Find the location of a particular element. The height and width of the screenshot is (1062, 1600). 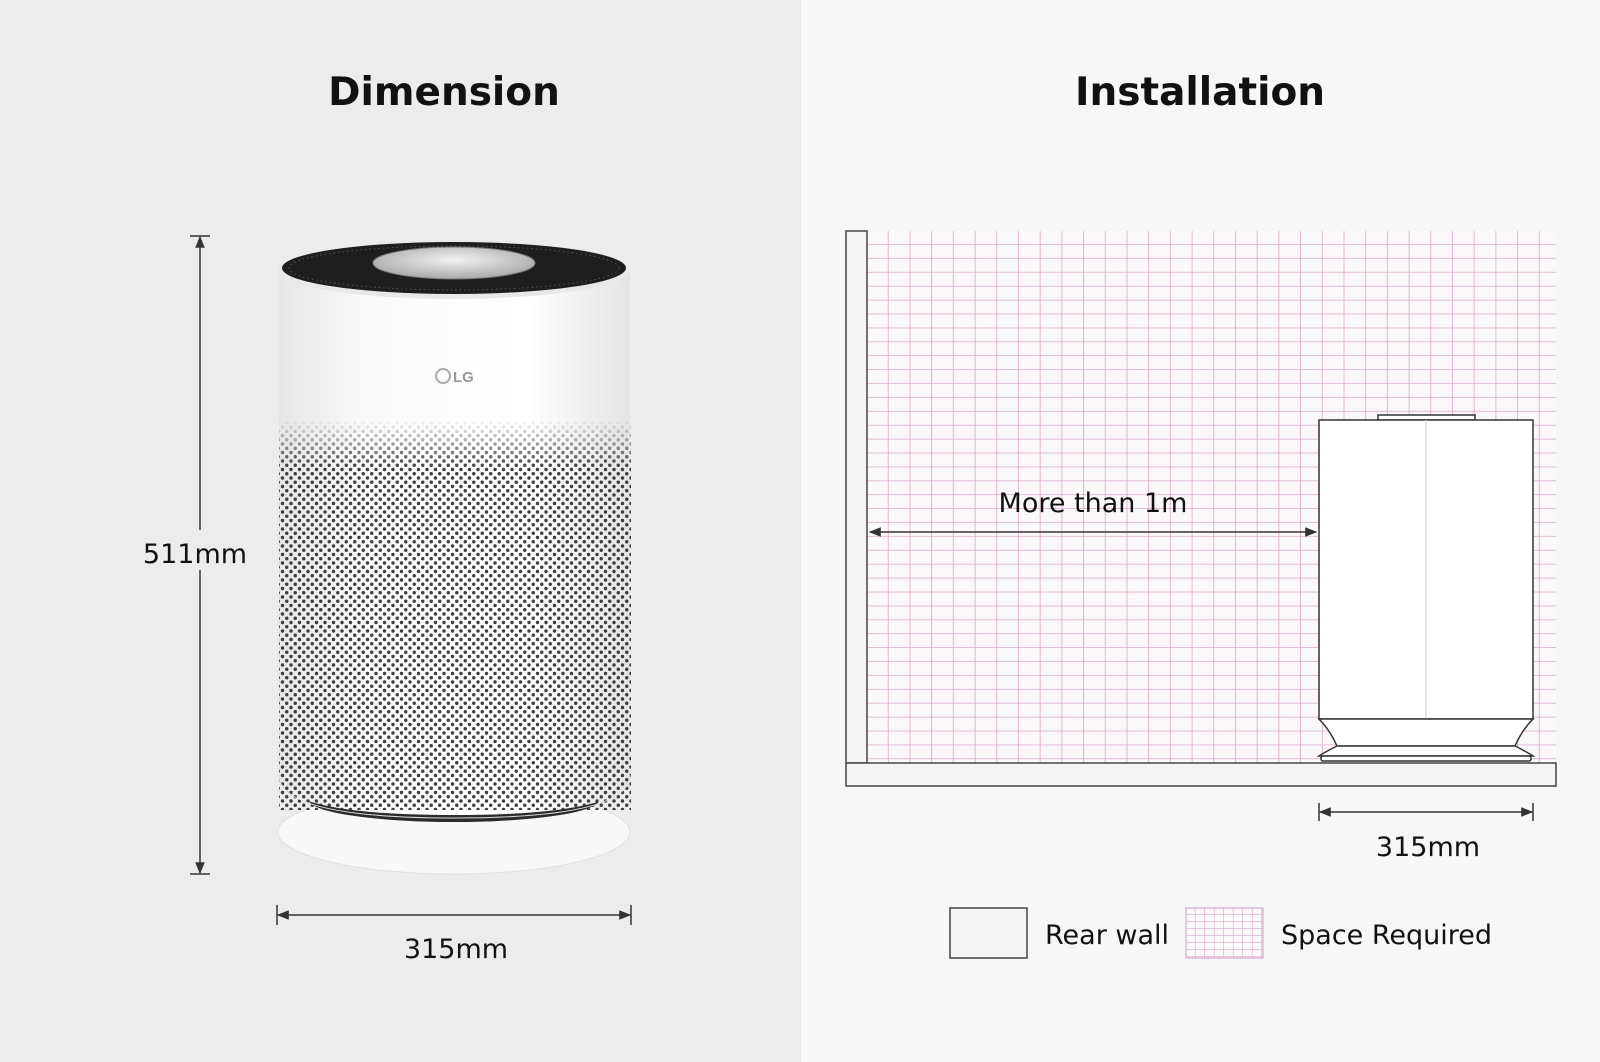

rear-wall is located at coordinates (856, 497).